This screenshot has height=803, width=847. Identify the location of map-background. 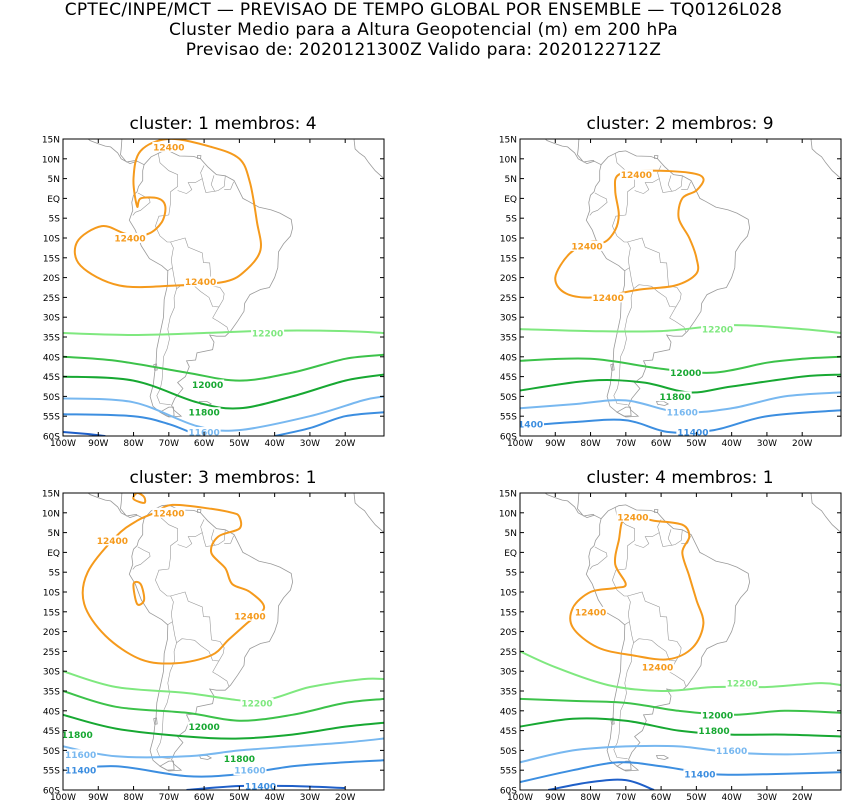
(680, 641).